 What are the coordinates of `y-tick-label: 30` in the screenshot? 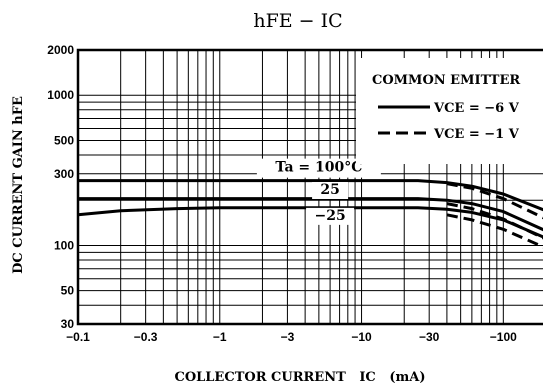 It's located at (68, 324).